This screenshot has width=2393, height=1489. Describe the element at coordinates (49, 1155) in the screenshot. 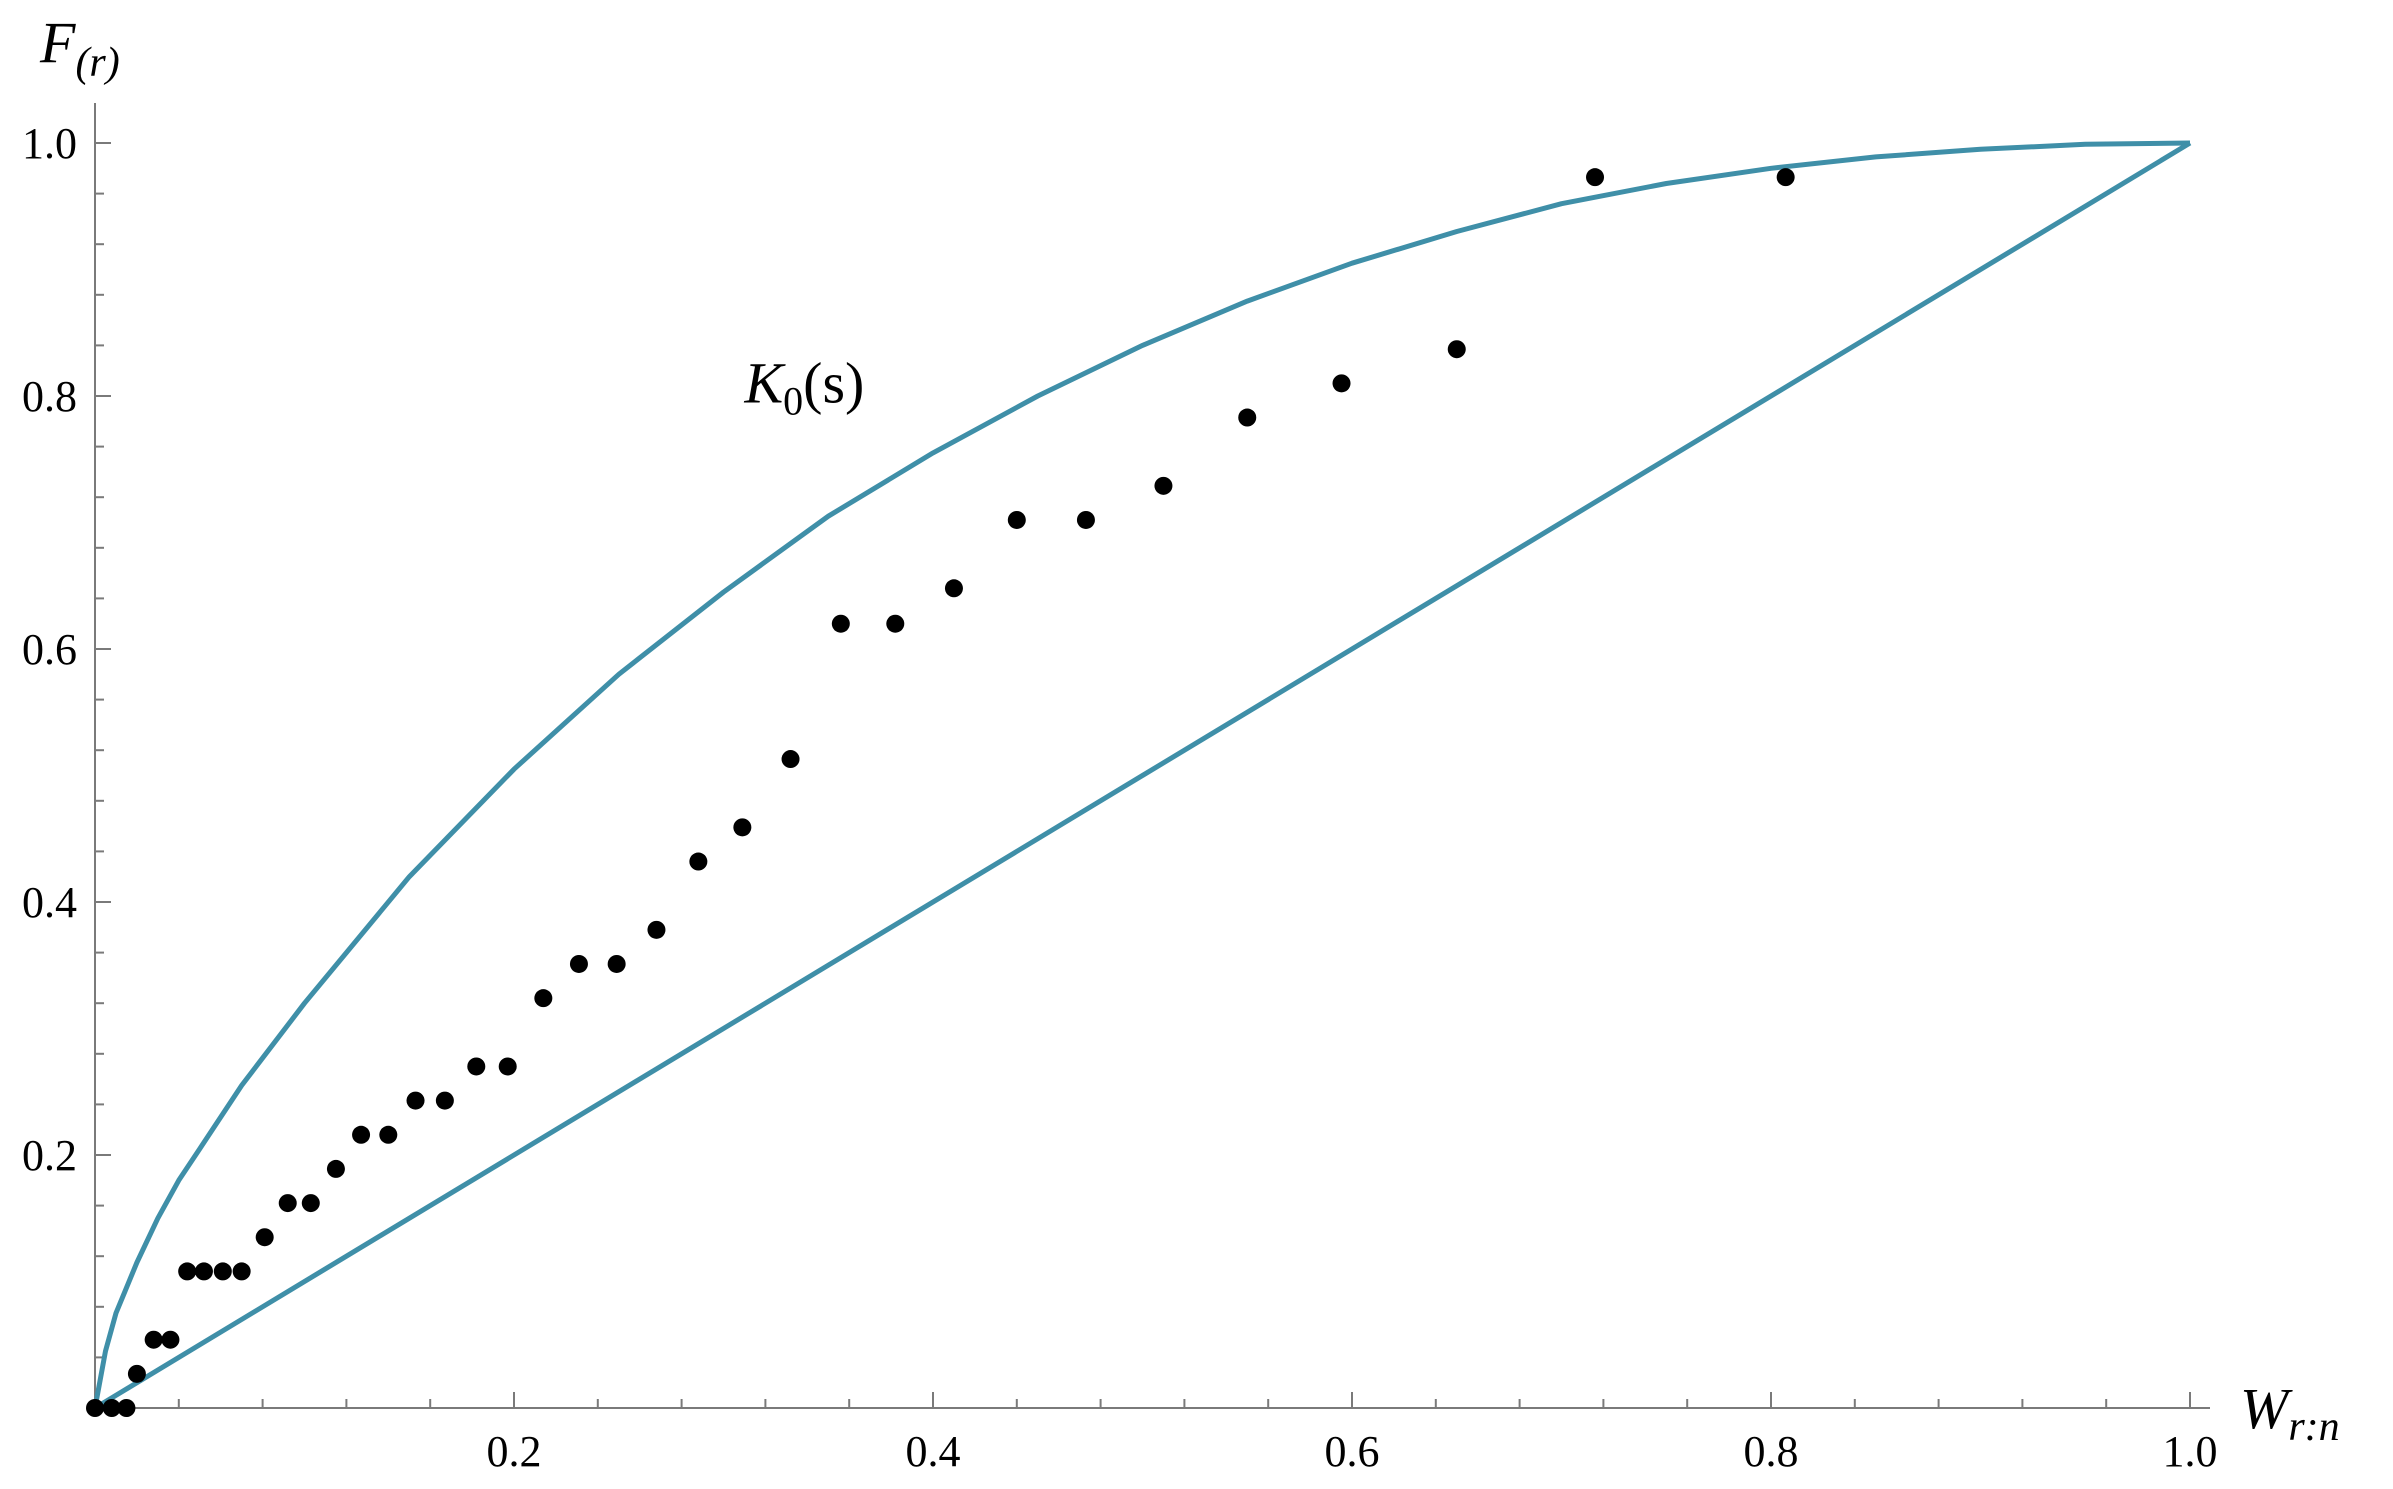

I see `y-tick-label: 0.2` at that location.